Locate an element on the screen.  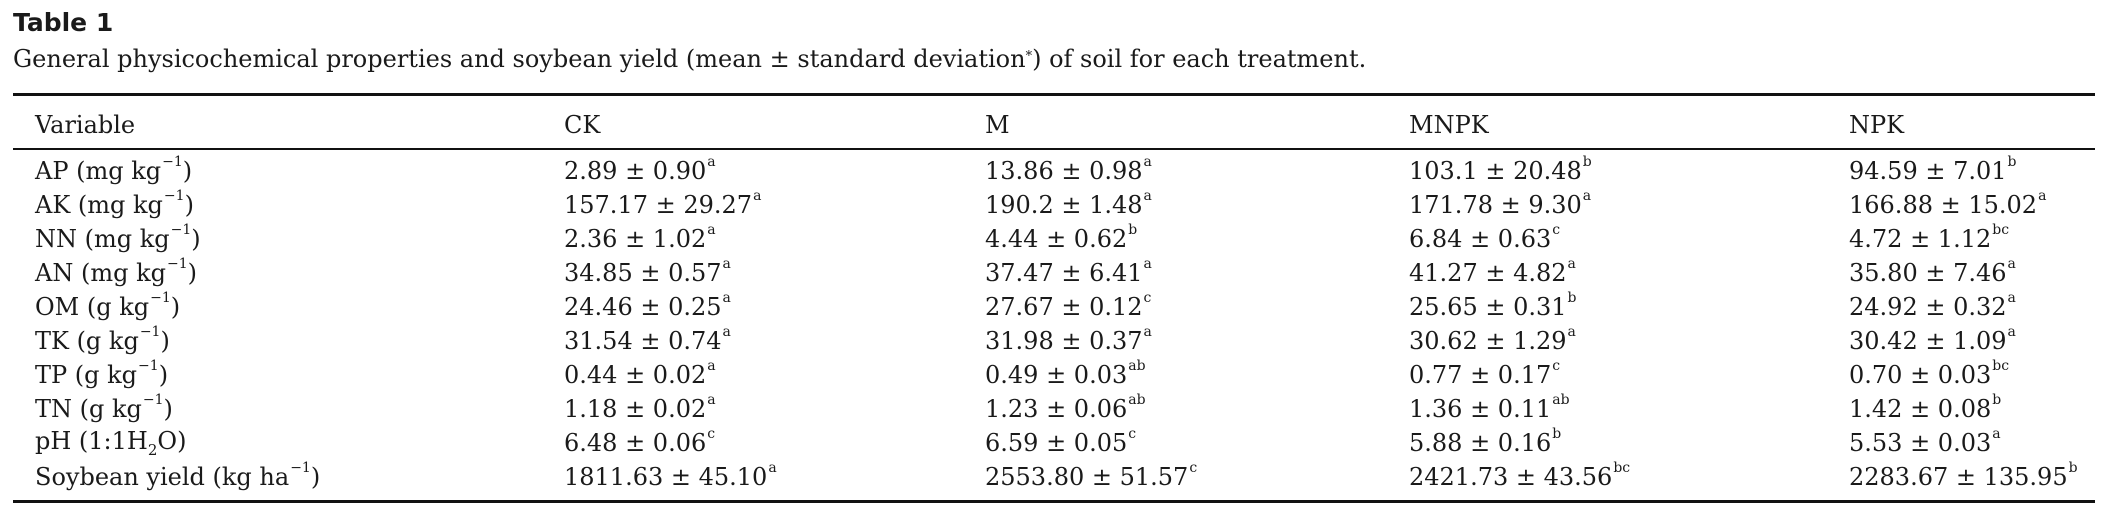
mean-sd-value: 2.36 ± 1.02 is located at coordinates (635, 239).